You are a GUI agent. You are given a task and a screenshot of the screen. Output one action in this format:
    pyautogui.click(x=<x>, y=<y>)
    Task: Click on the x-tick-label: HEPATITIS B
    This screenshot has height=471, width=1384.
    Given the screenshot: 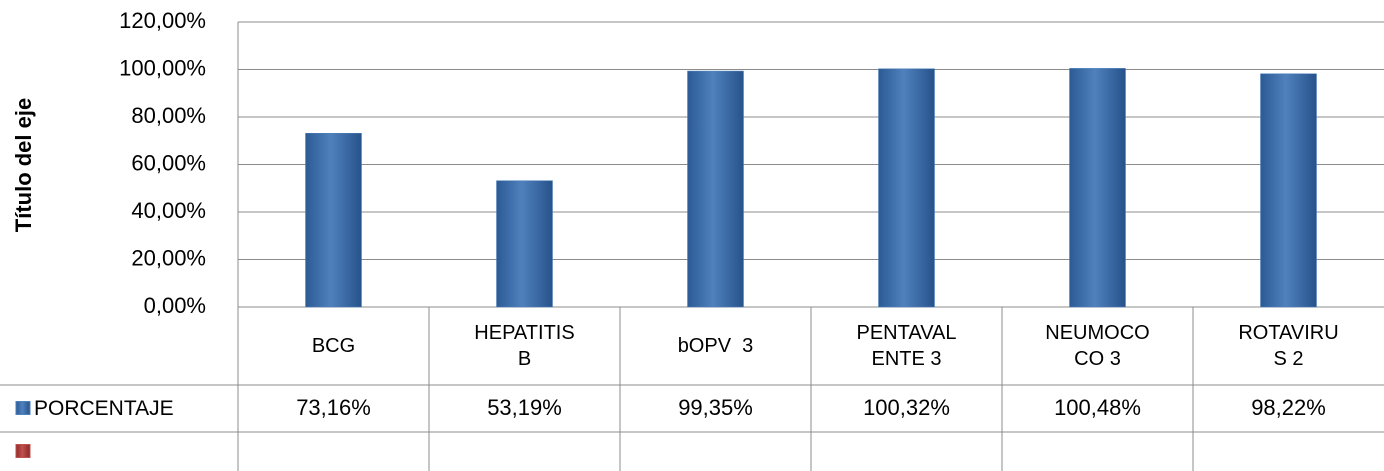 What is the action you would take?
    pyautogui.click(x=524, y=346)
    